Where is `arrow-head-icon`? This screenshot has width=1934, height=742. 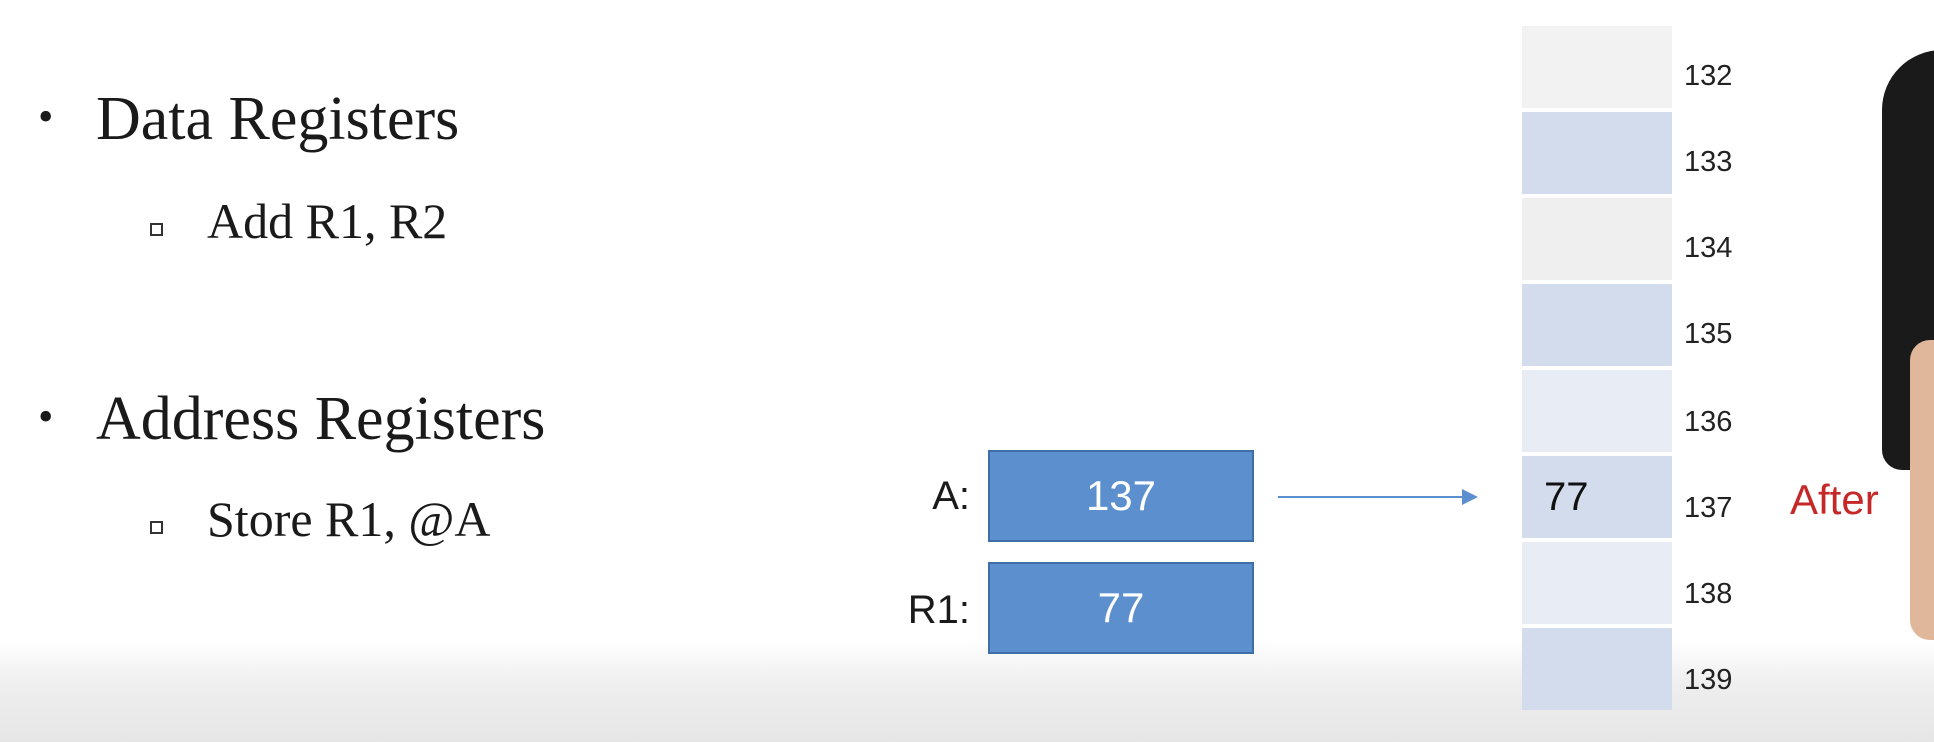 arrow-head-icon is located at coordinates (1470, 497).